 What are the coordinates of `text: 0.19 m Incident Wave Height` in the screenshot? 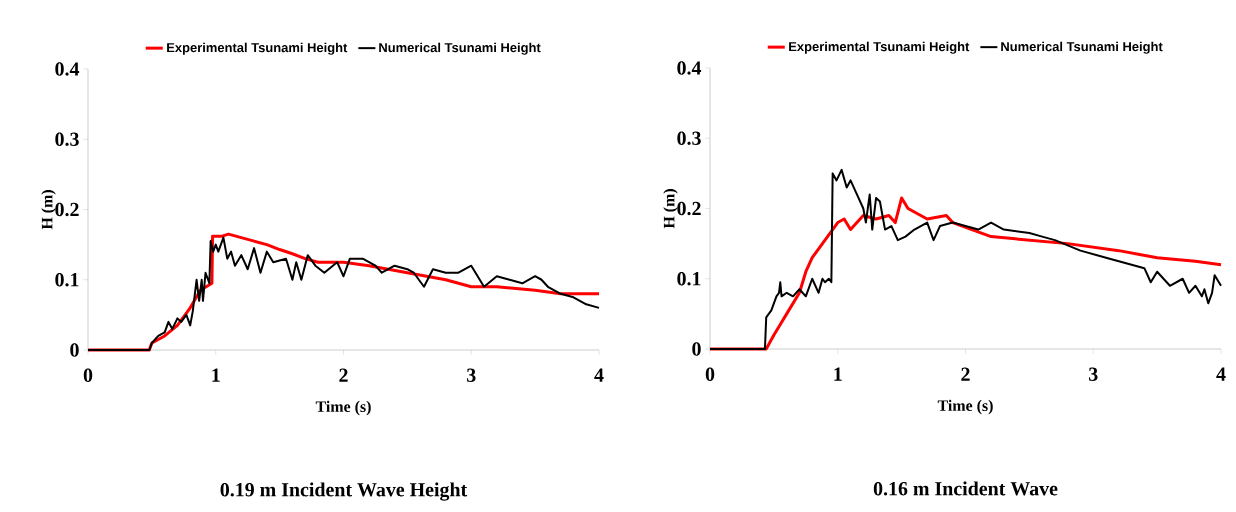 It's located at (344, 491).